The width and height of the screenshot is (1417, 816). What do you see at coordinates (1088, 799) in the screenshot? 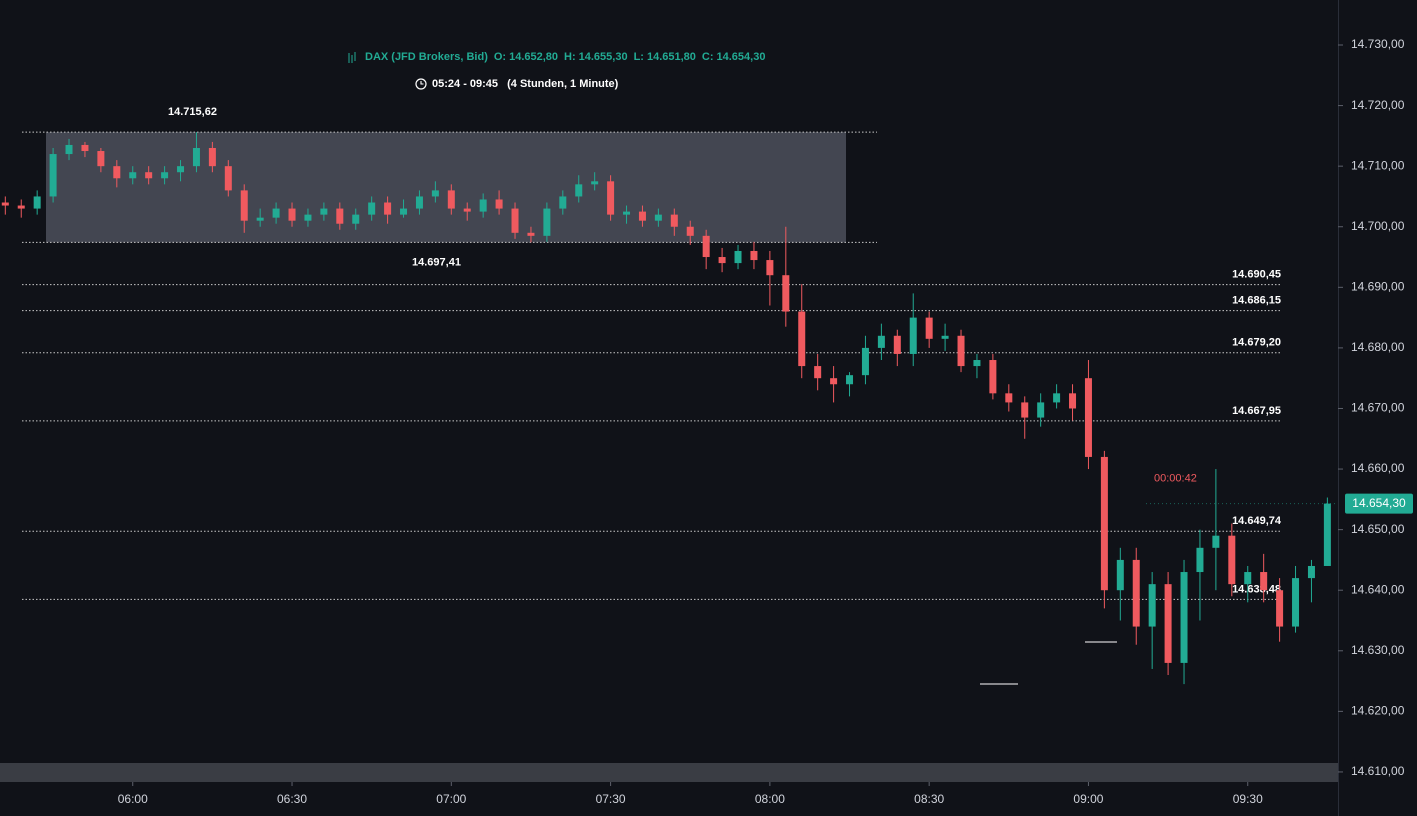
I see `x-tick-label: 09:00` at bounding box center [1088, 799].